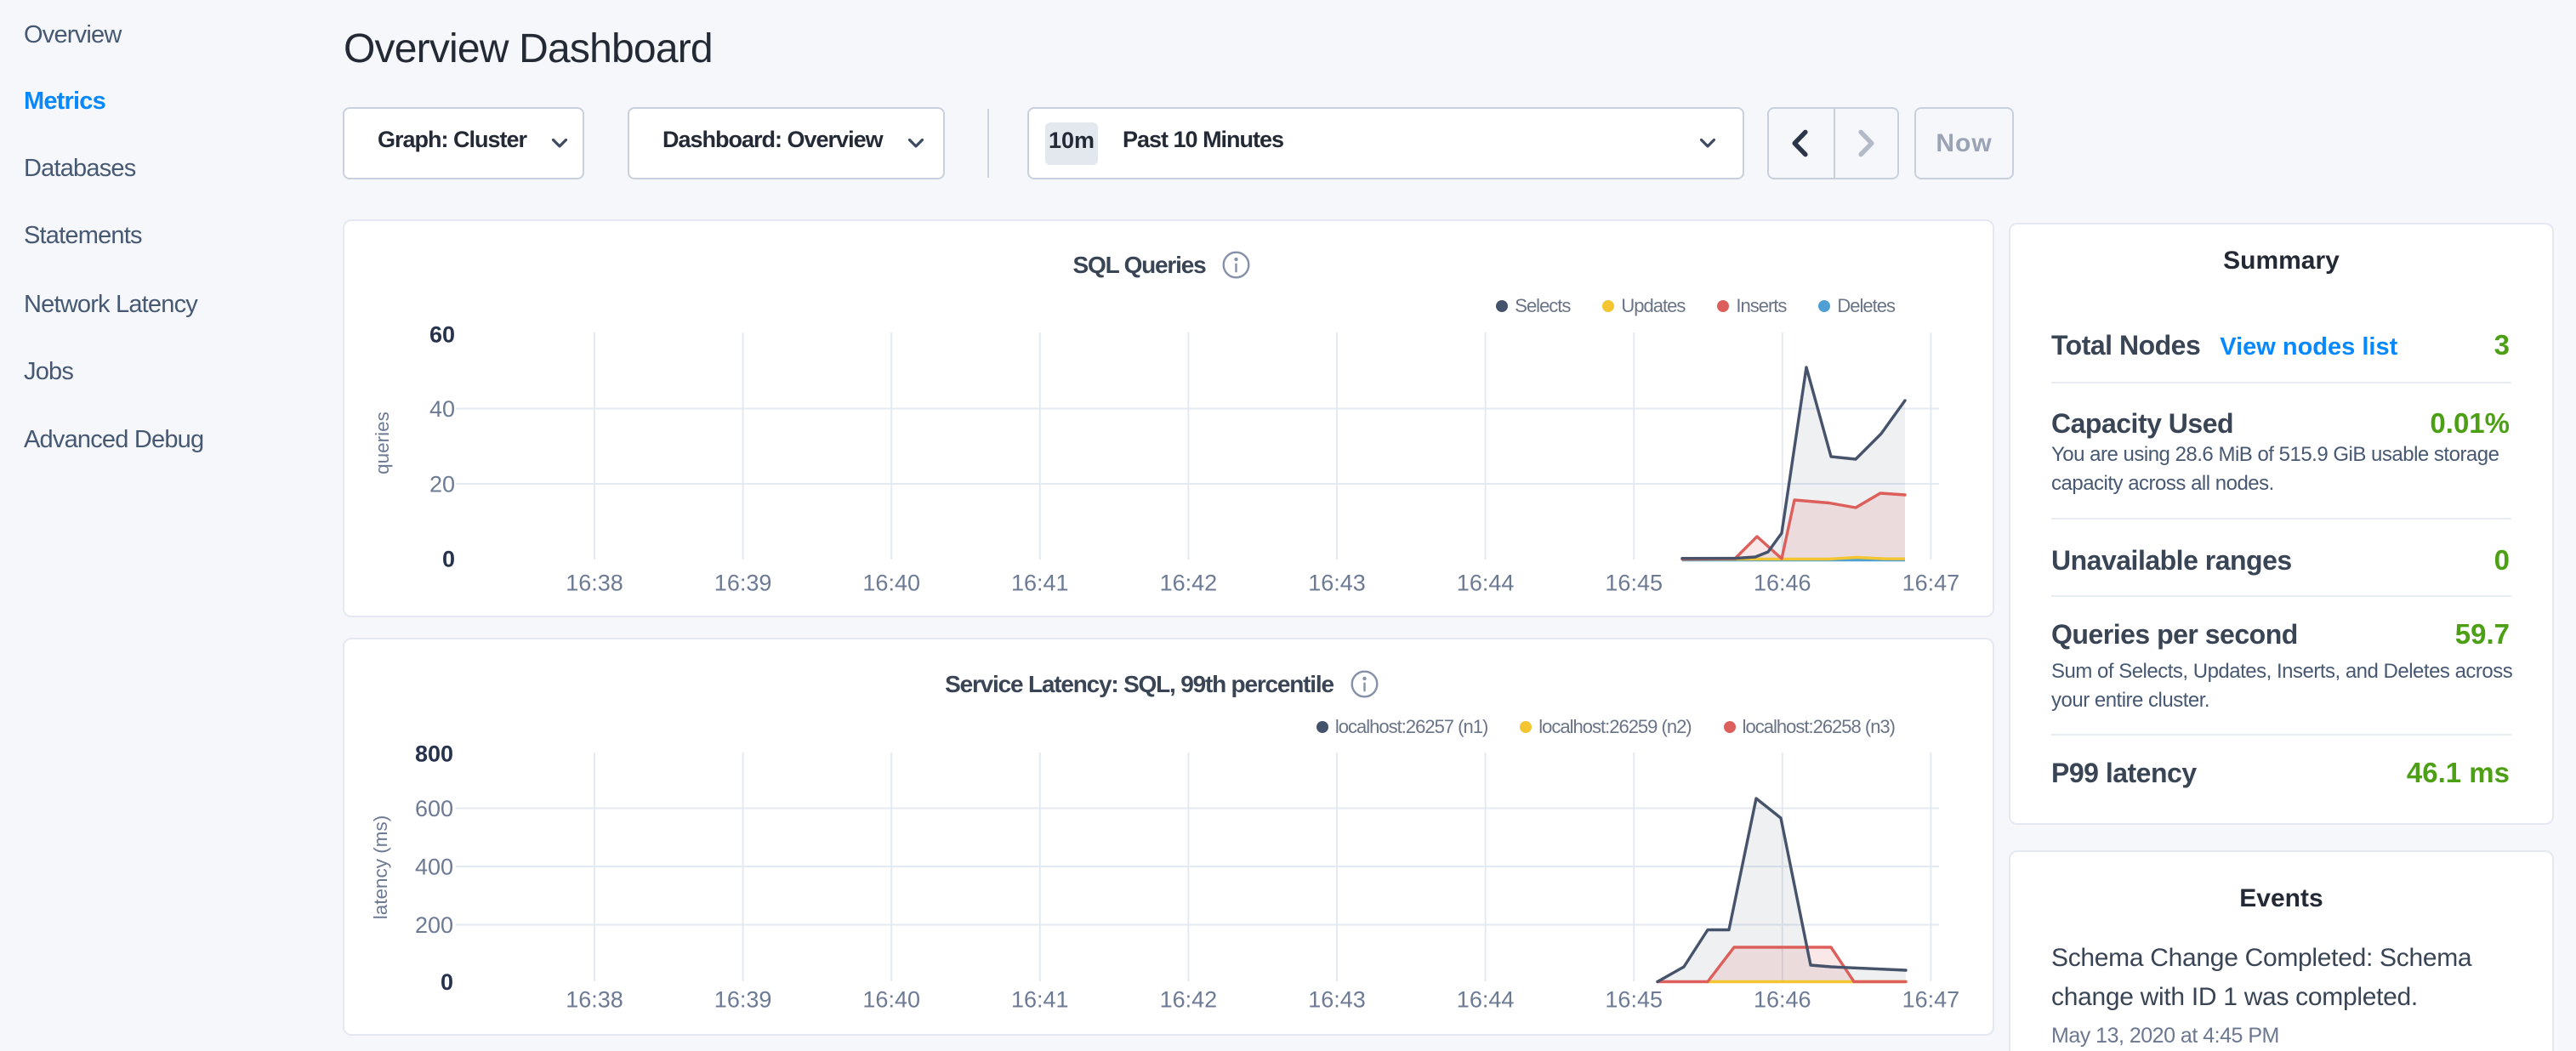 This screenshot has height=1051, width=2576. Describe the element at coordinates (434, 868) in the screenshot. I see `svg-text: 400` at that location.